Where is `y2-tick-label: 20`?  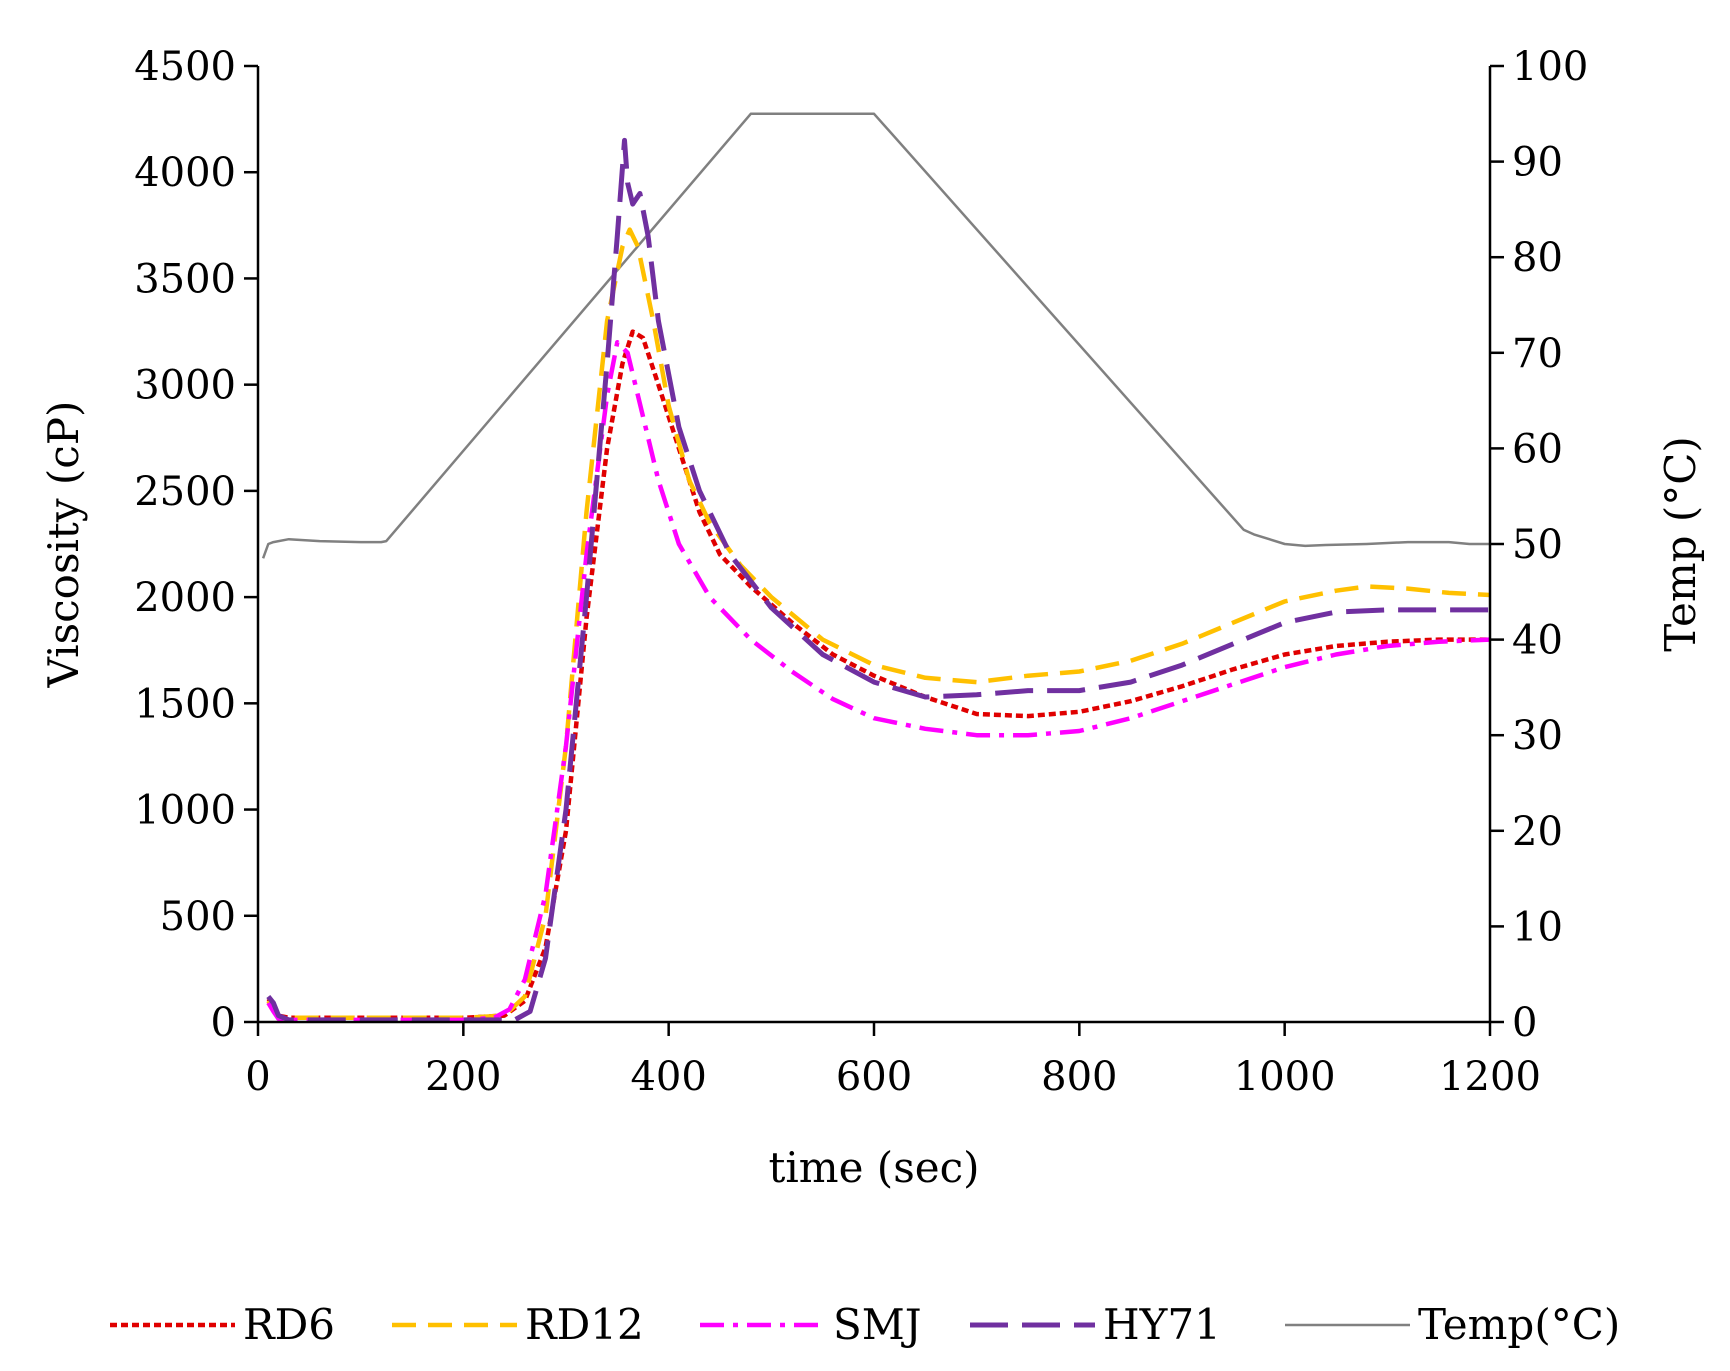 y2-tick-label: 20 is located at coordinates (1537, 832).